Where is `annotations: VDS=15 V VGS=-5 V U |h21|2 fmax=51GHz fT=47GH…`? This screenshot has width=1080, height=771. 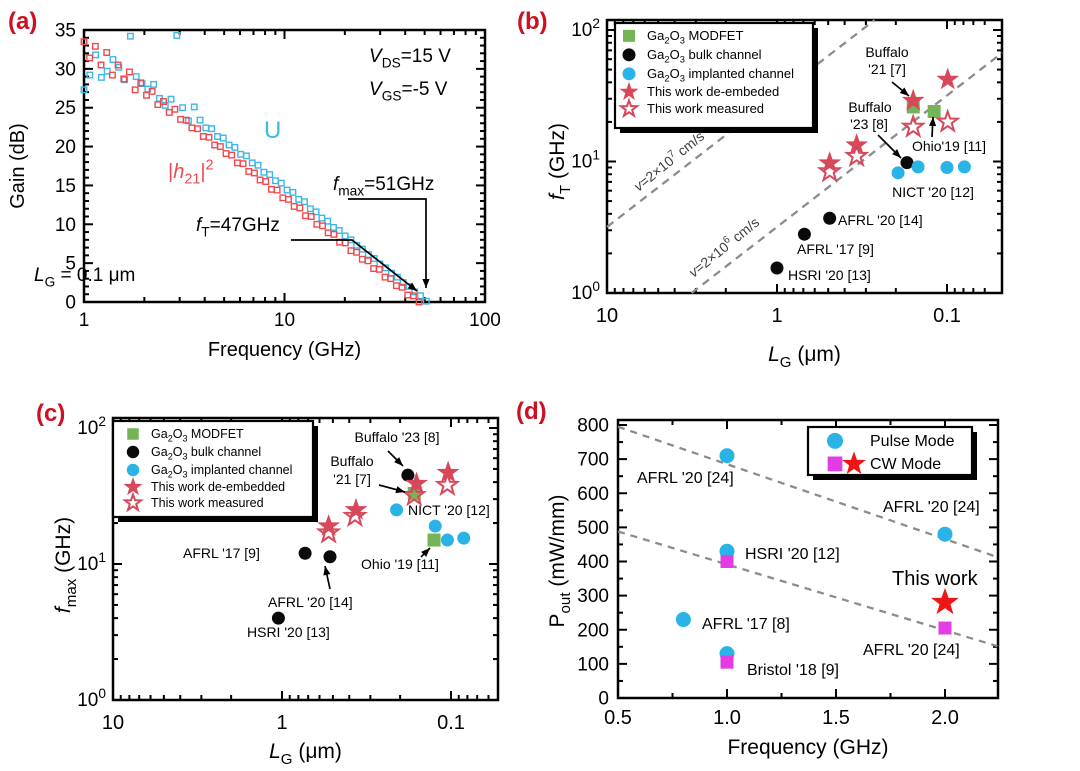 annotations: VDS=15 V VGS=-5 V U |h21|2 fmax=51GHz fT=47GH… is located at coordinates (242, 167).